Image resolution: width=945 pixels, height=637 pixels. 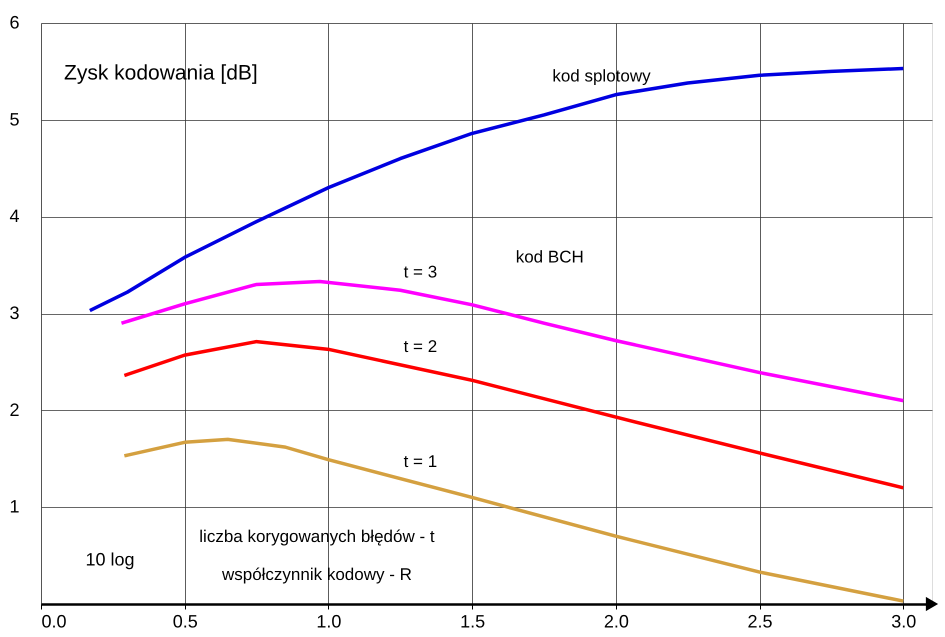 I want to click on y-tick-label: 1, so click(x=14, y=506).